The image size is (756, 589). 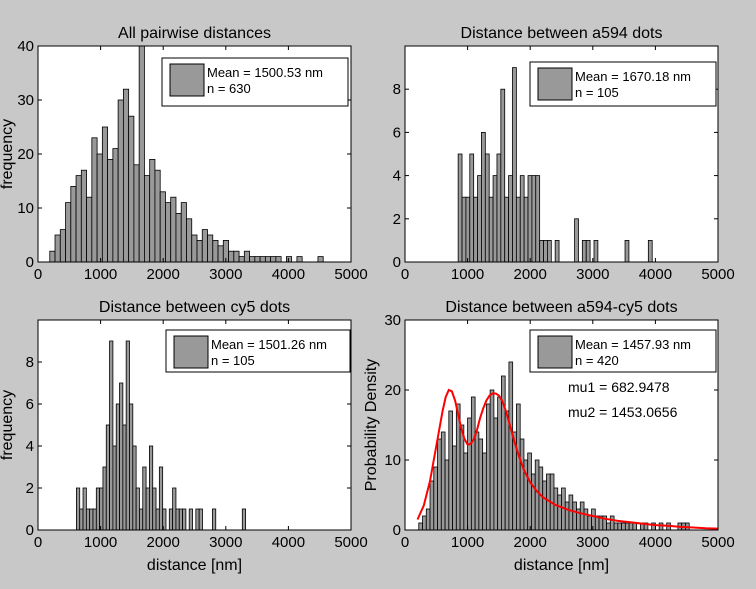 What do you see at coordinates (633, 344) in the screenshot?
I see `legend-text: Mean = 1457.93 nm` at bounding box center [633, 344].